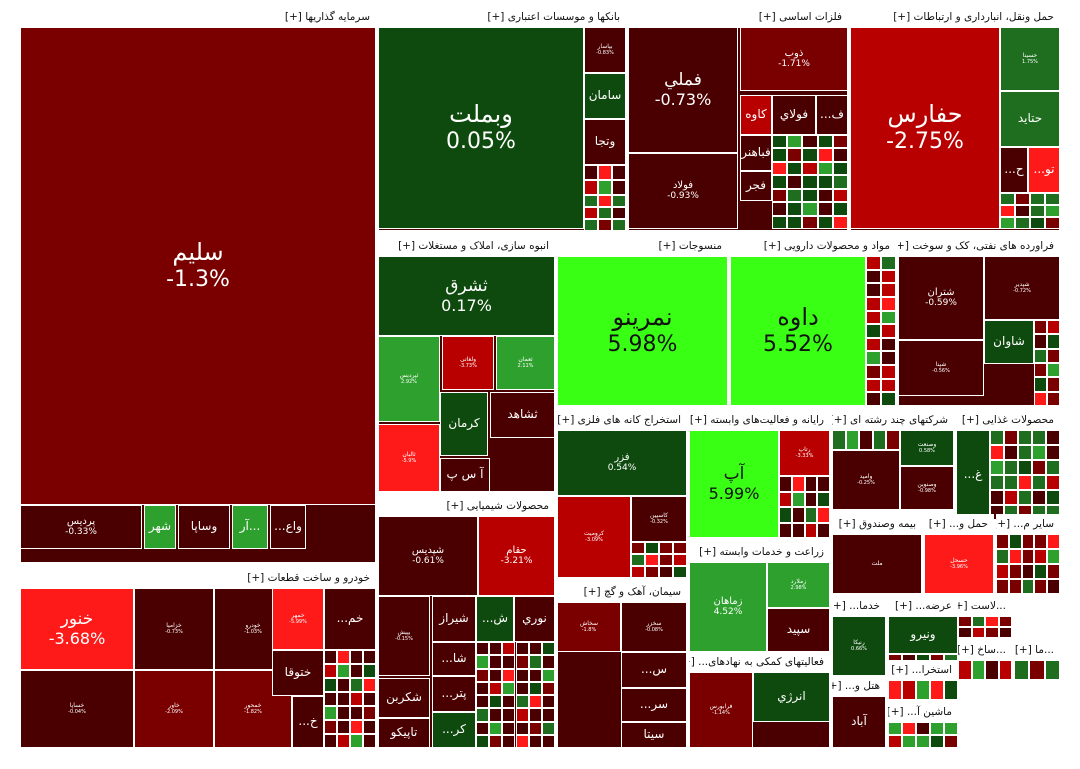  I want to click on stock-tile: رتاپ -3.33%, so click(804, 453).